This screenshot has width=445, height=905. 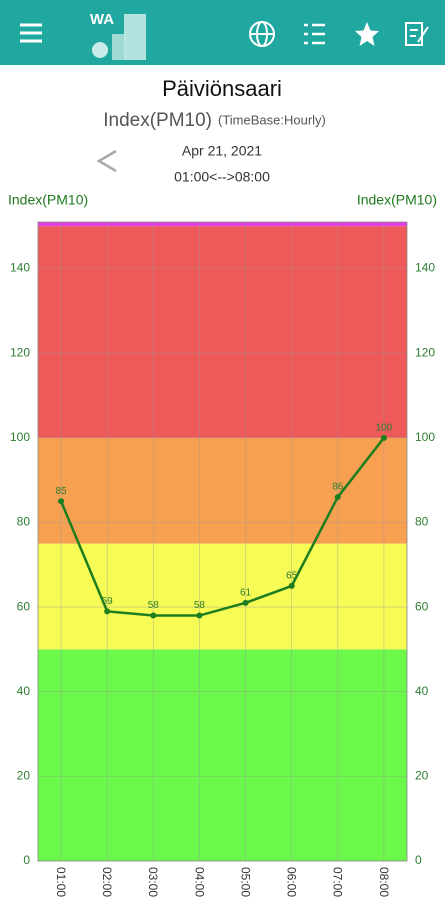 I want to click on x-tick-label: 08:00, so click(x=384, y=882).